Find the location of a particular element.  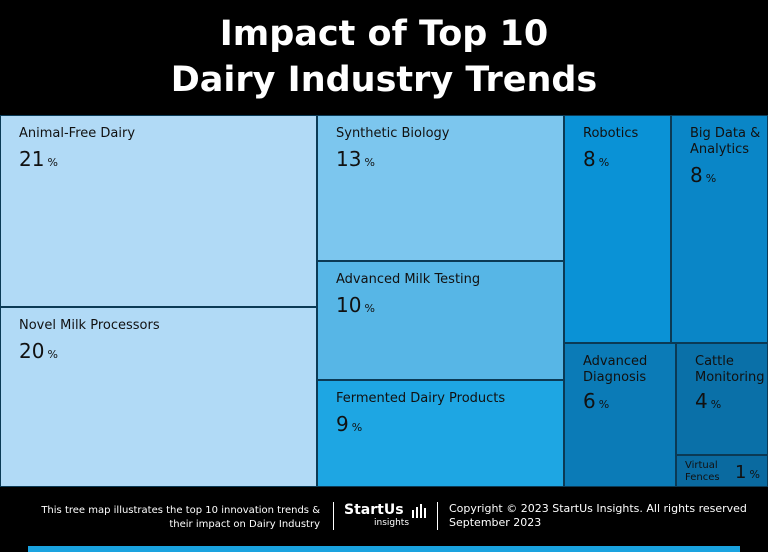

logo-bars-icon is located at coordinates (419, 511).